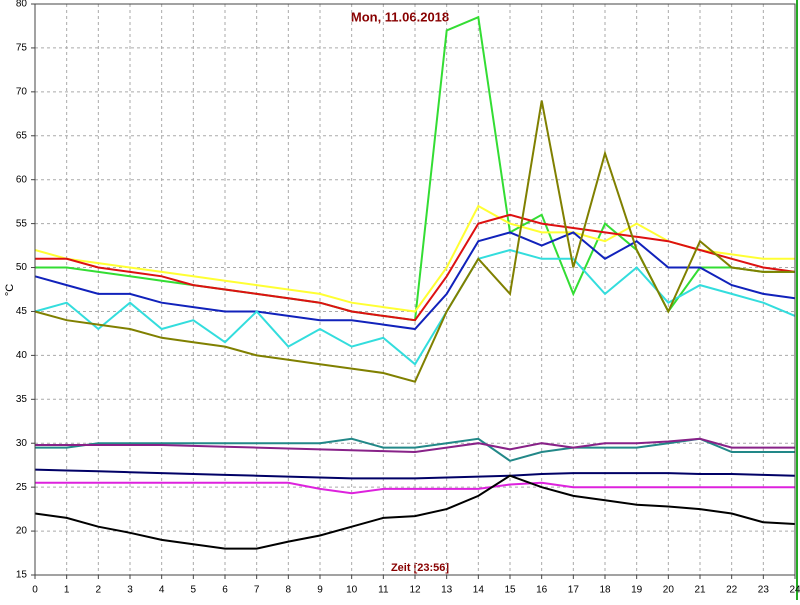 This screenshot has width=800, height=605. I want to click on x-tick-label: 18, so click(605, 590).